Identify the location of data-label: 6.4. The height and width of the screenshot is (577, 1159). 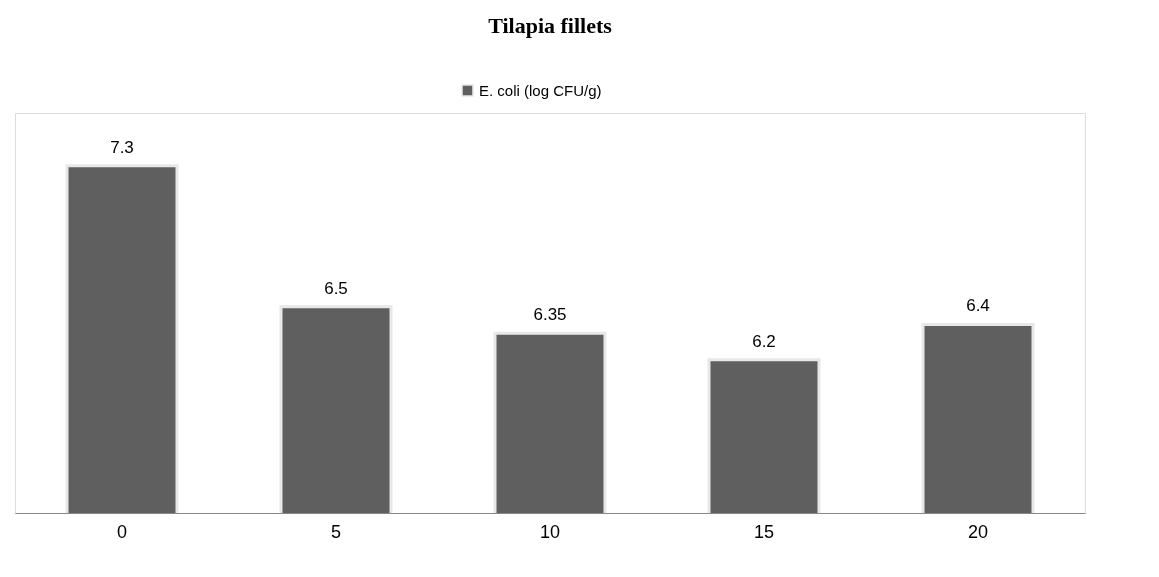
(978, 306).